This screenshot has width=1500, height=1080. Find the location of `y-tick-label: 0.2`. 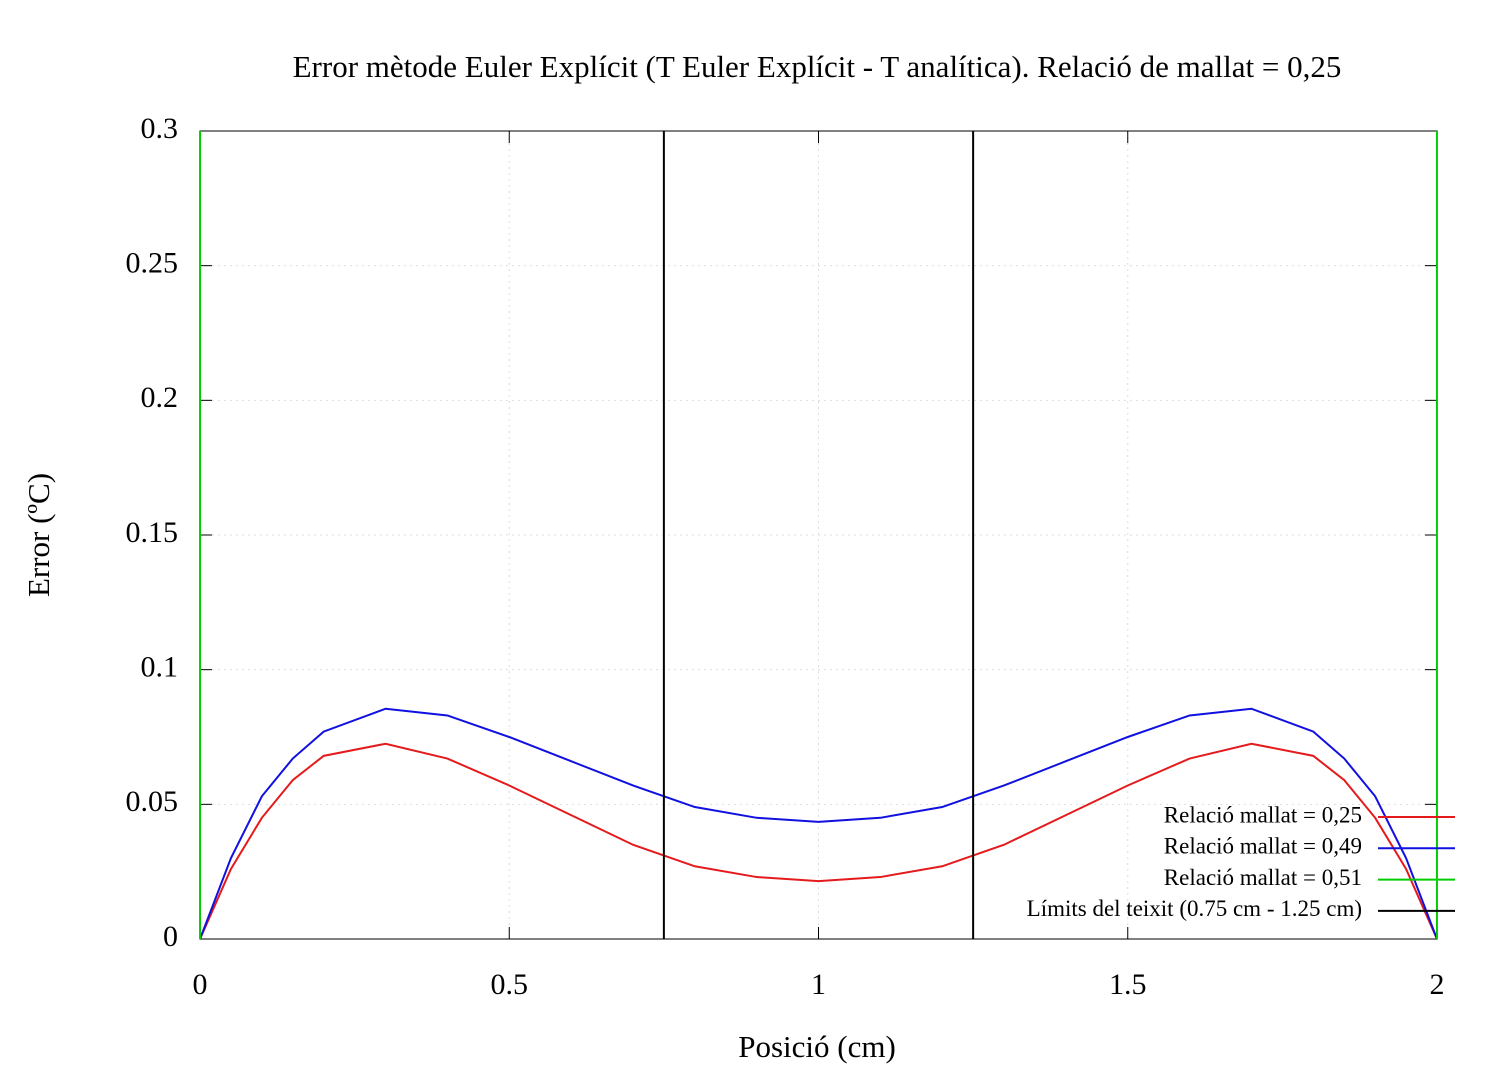

y-tick-label: 0.2 is located at coordinates (160, 397).